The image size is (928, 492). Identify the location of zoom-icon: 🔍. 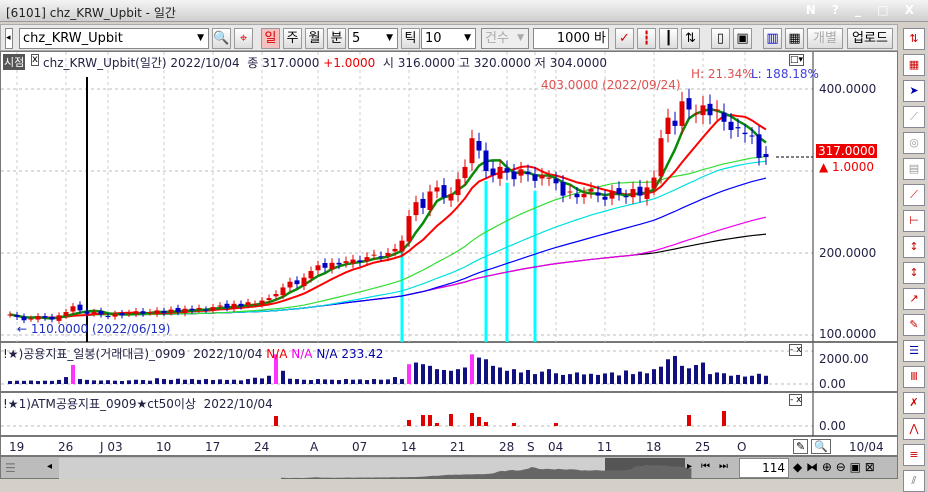
(821, 446).